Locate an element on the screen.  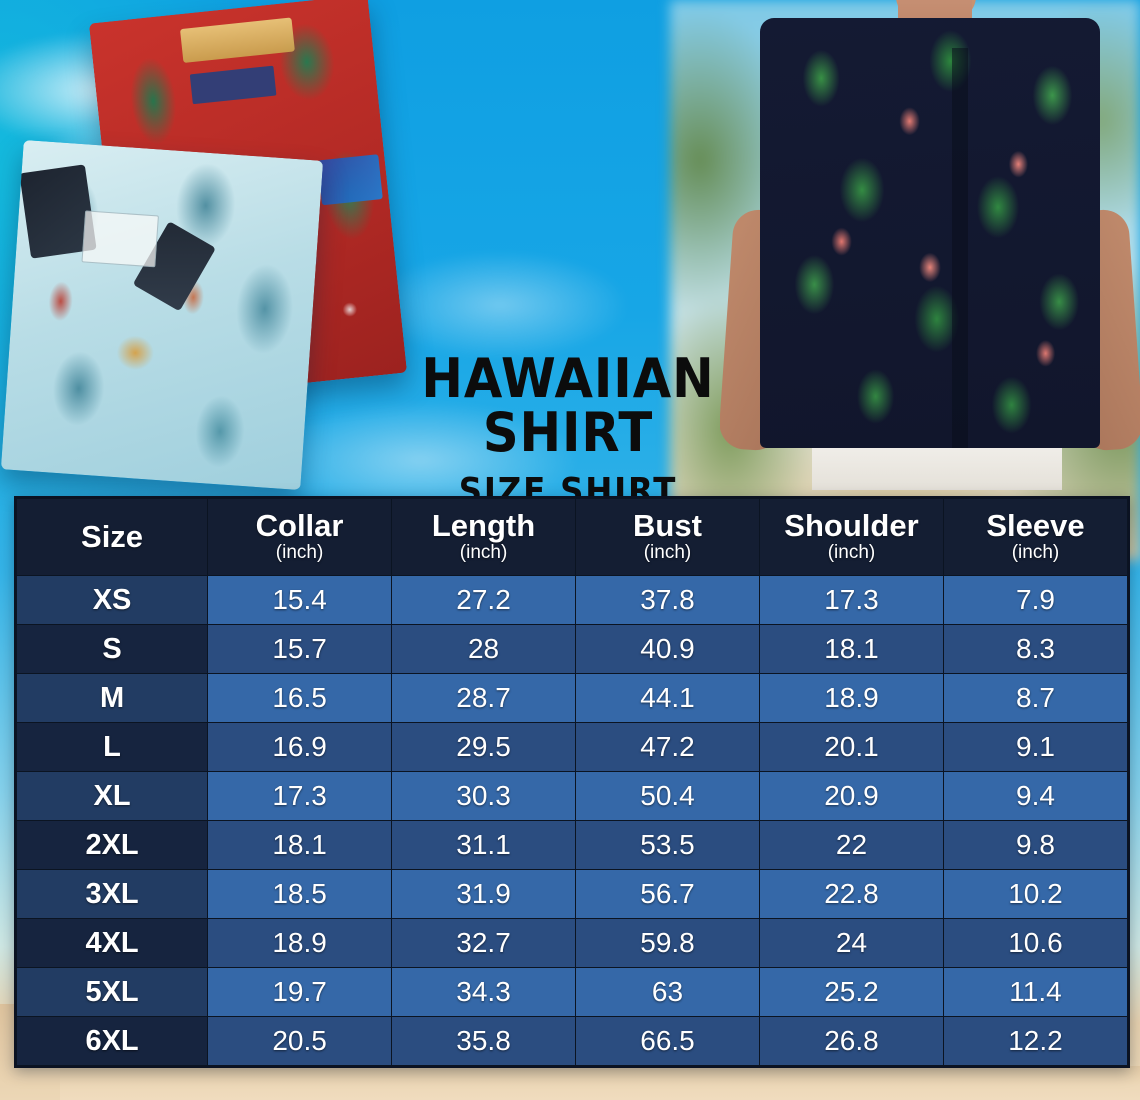
table-row: XL 17.3 30.3 50.4 20.9 9.4 is located at coordinates (572, 796).